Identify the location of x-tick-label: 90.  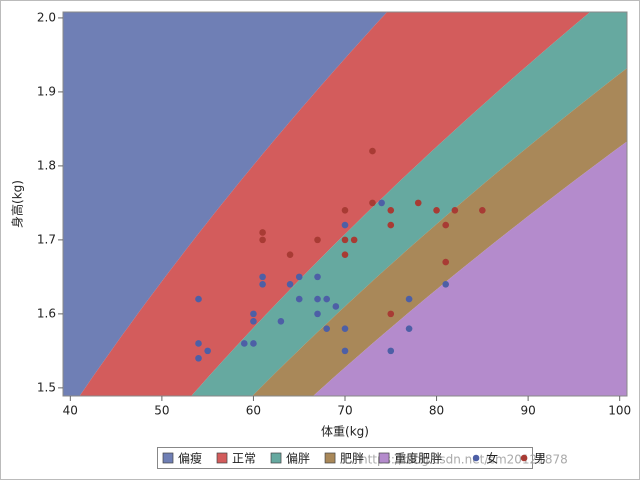
(527, 411).